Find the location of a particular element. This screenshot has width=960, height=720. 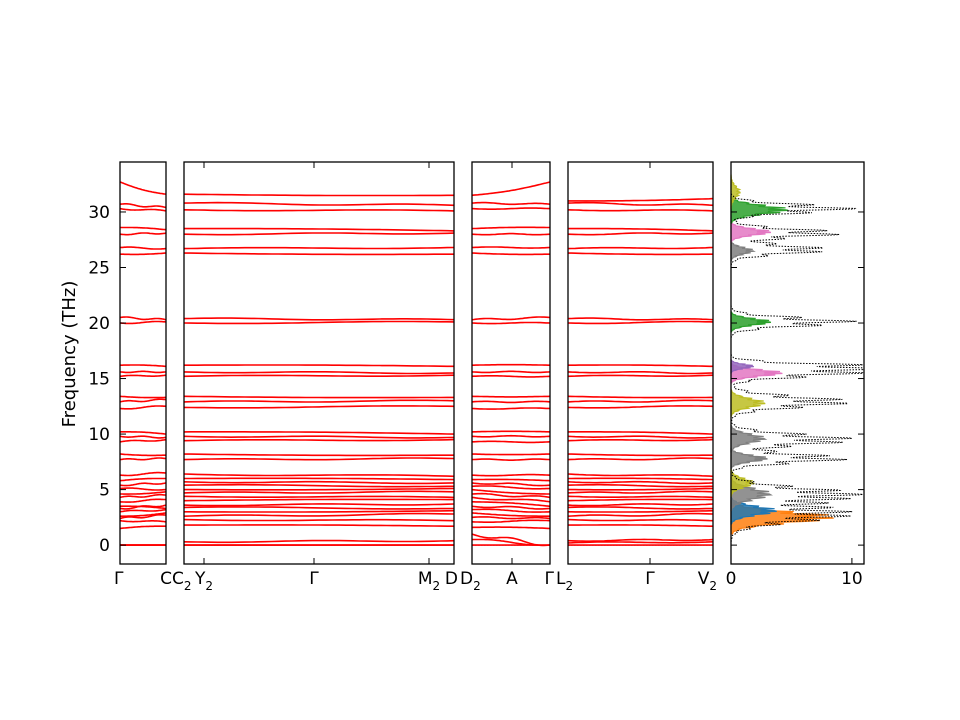

panel-3: D2 A Γ is located at coordinates (507, 377).